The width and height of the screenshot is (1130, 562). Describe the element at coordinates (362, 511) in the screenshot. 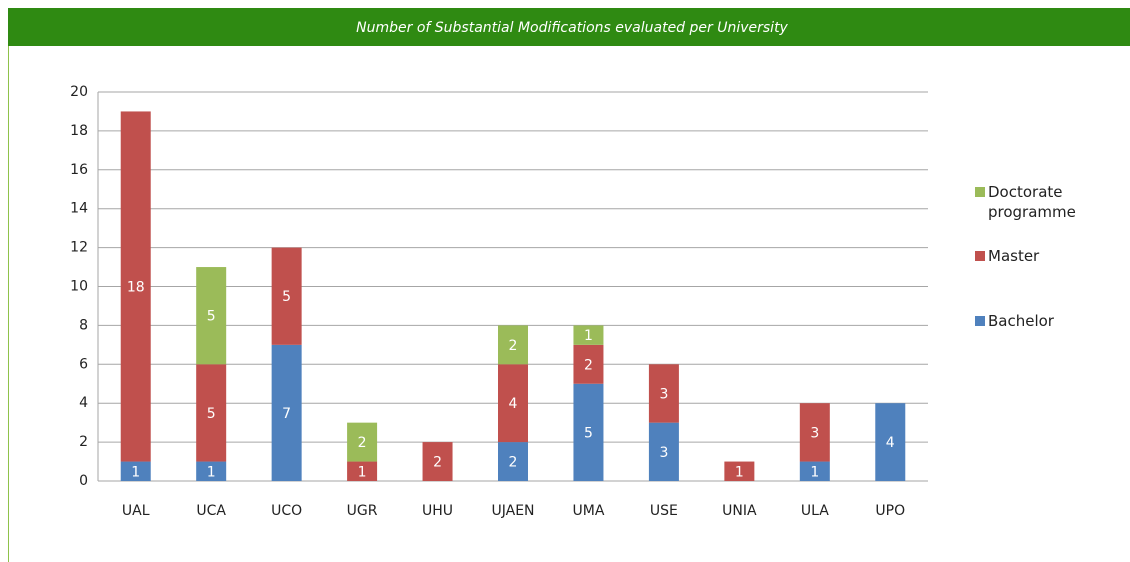

I see `x-tick-label: UGR` at that location.